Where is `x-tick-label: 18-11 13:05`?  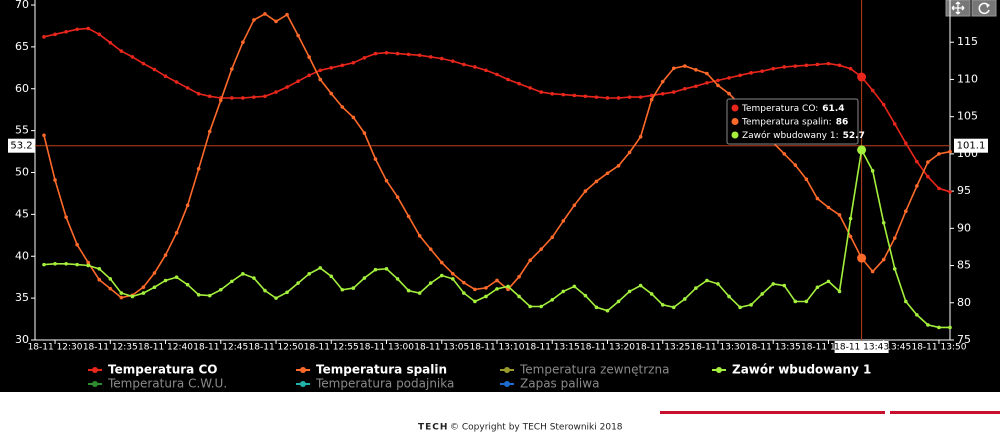
x-tick-label: 18-11 13:05 is located at coordinates (441, 348).